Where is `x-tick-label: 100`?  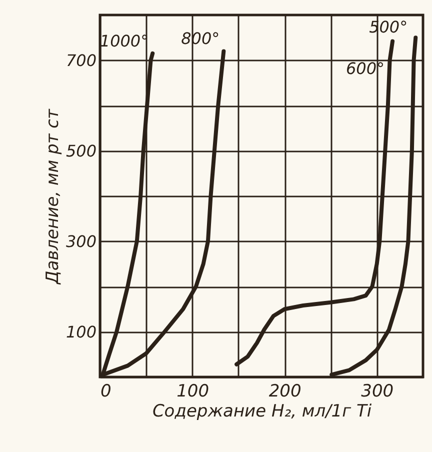
x-tick-label: 100 is located at coordinates (193, 392).